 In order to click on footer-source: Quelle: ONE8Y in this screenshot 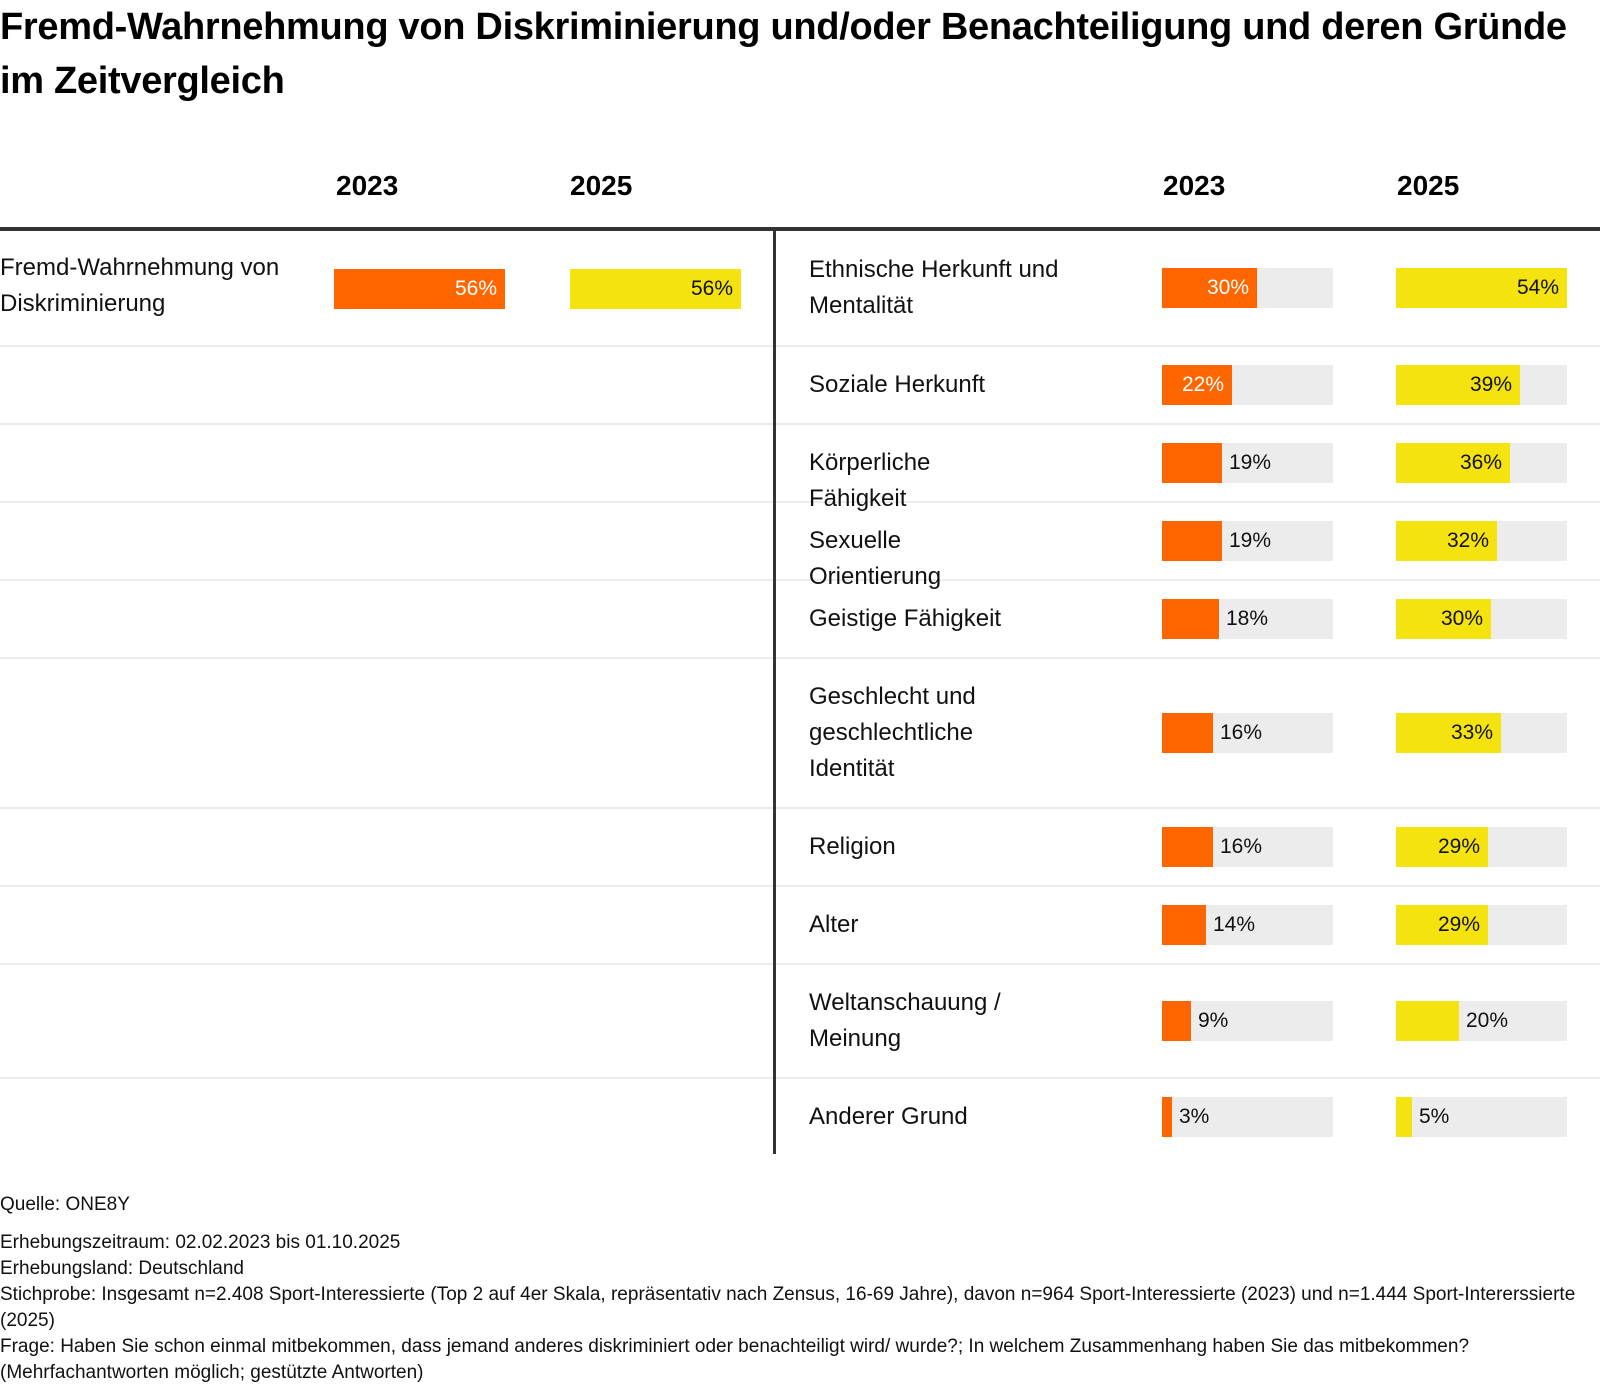, I will do `click(65, 1204)`.